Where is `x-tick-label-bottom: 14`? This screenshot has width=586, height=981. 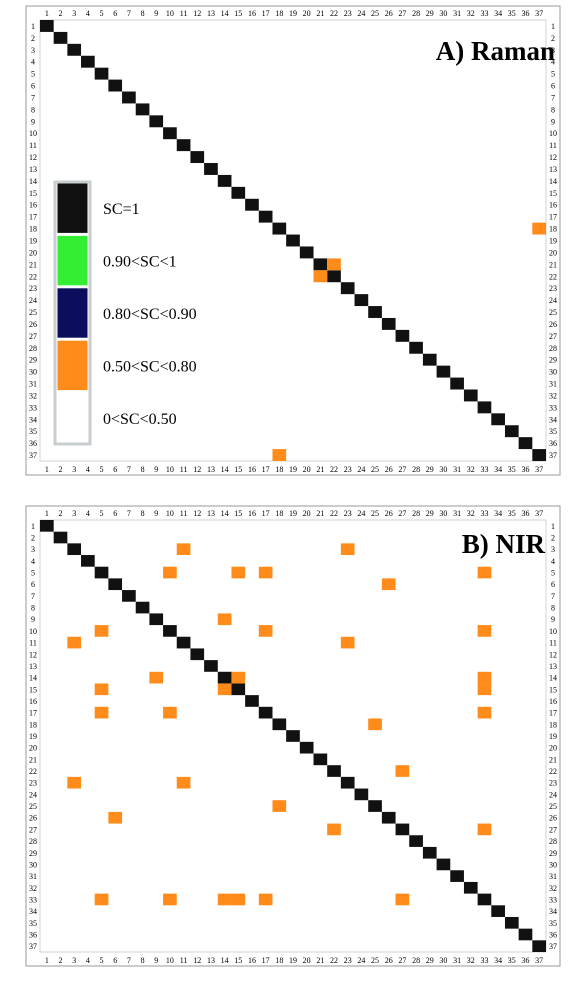
x-tick-label-bottom: 14 is located at coordinates (225, 960).